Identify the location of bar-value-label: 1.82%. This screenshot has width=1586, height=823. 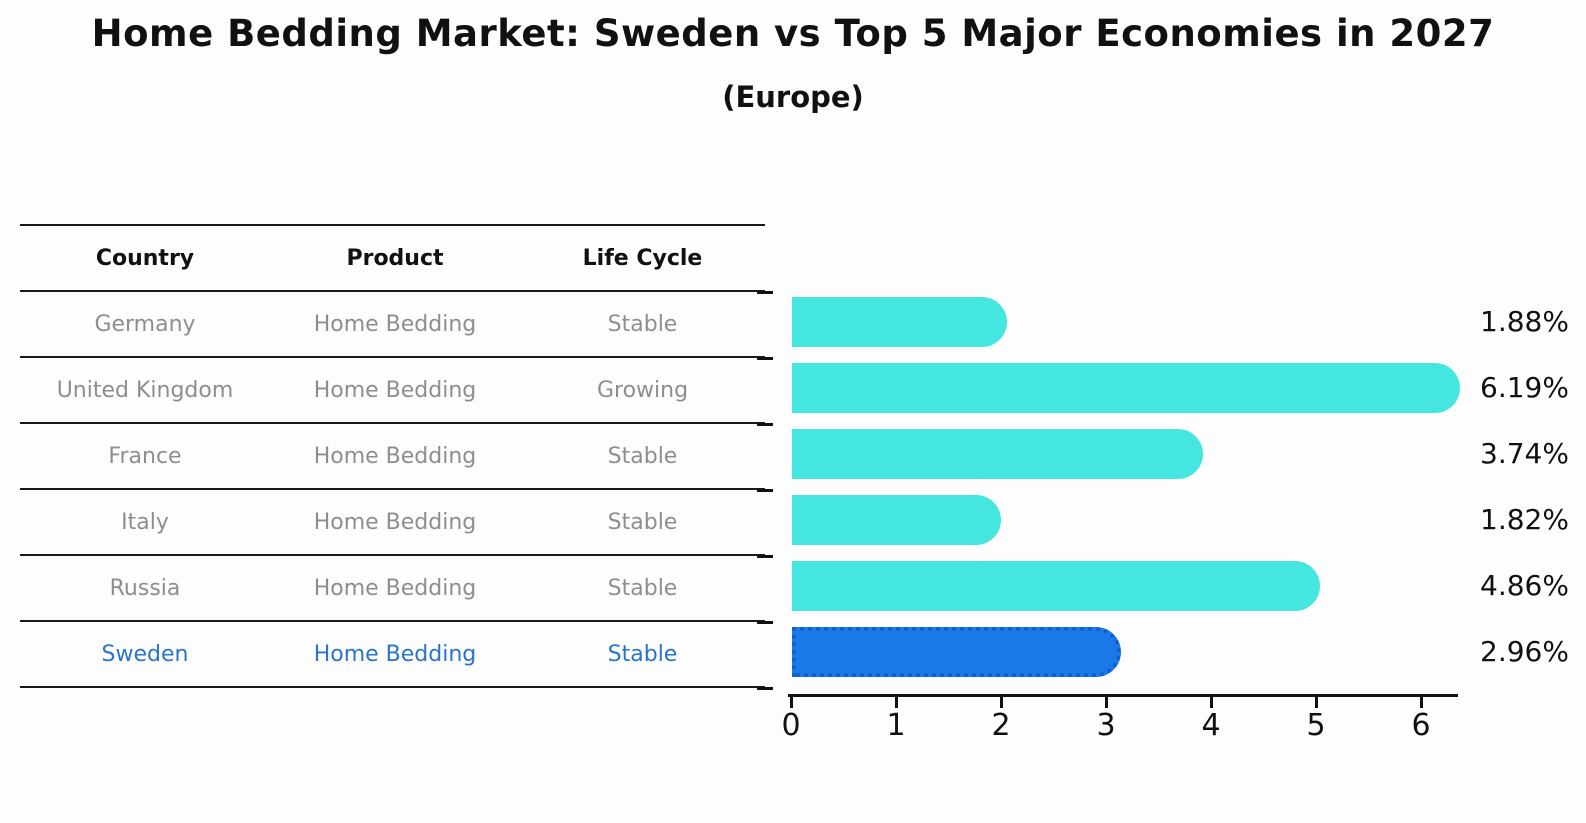
(1524, 519).